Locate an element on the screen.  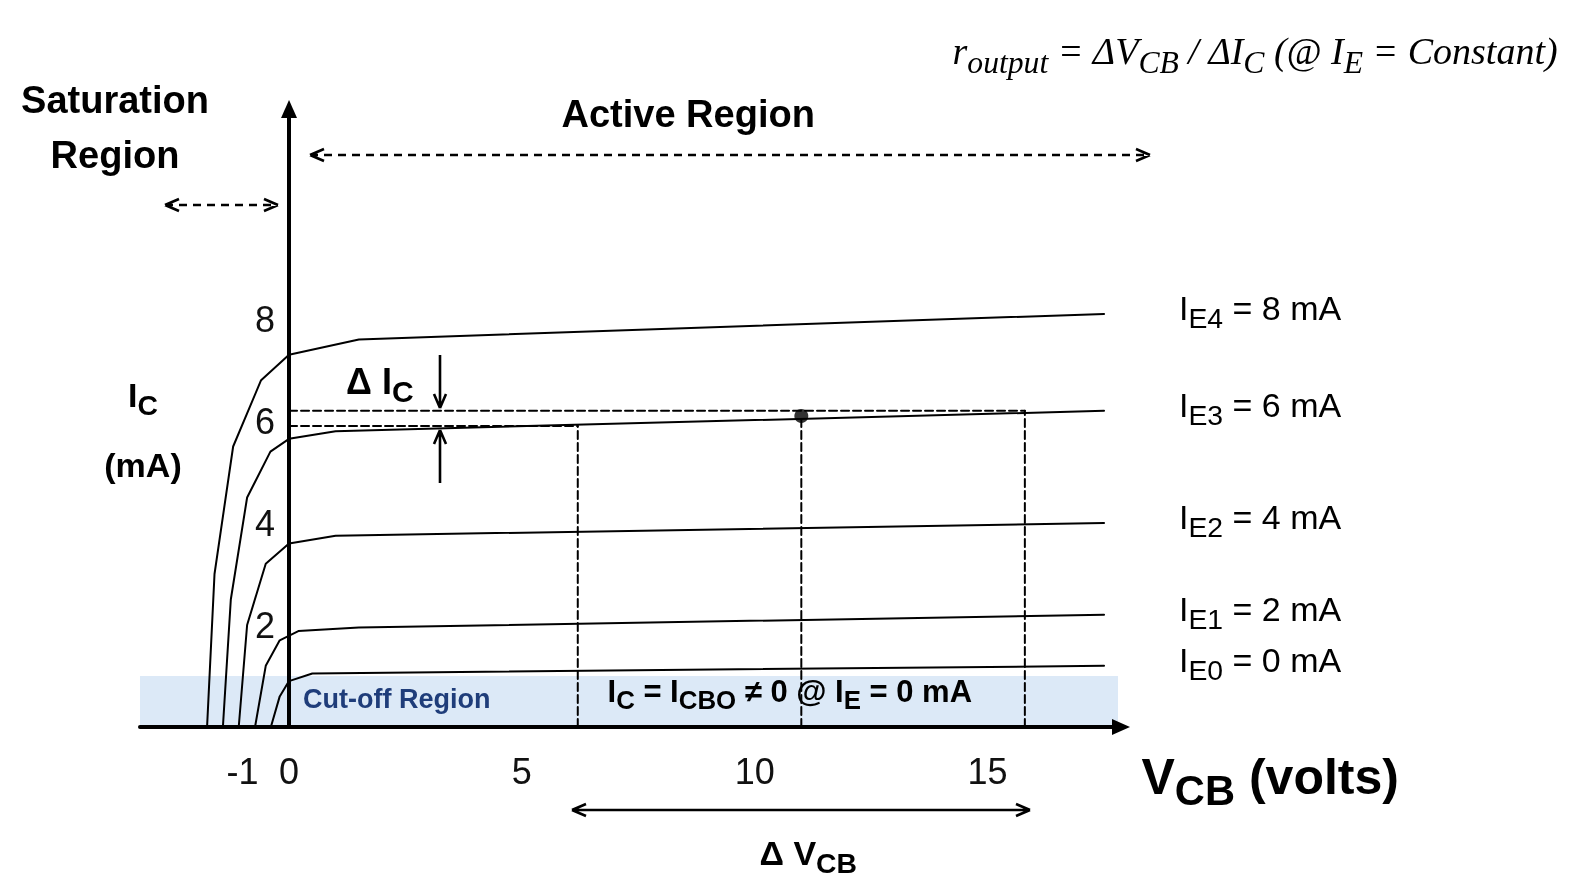
text: I$_{E4}$ = 8 mA is located at coordinates (1260, 311).